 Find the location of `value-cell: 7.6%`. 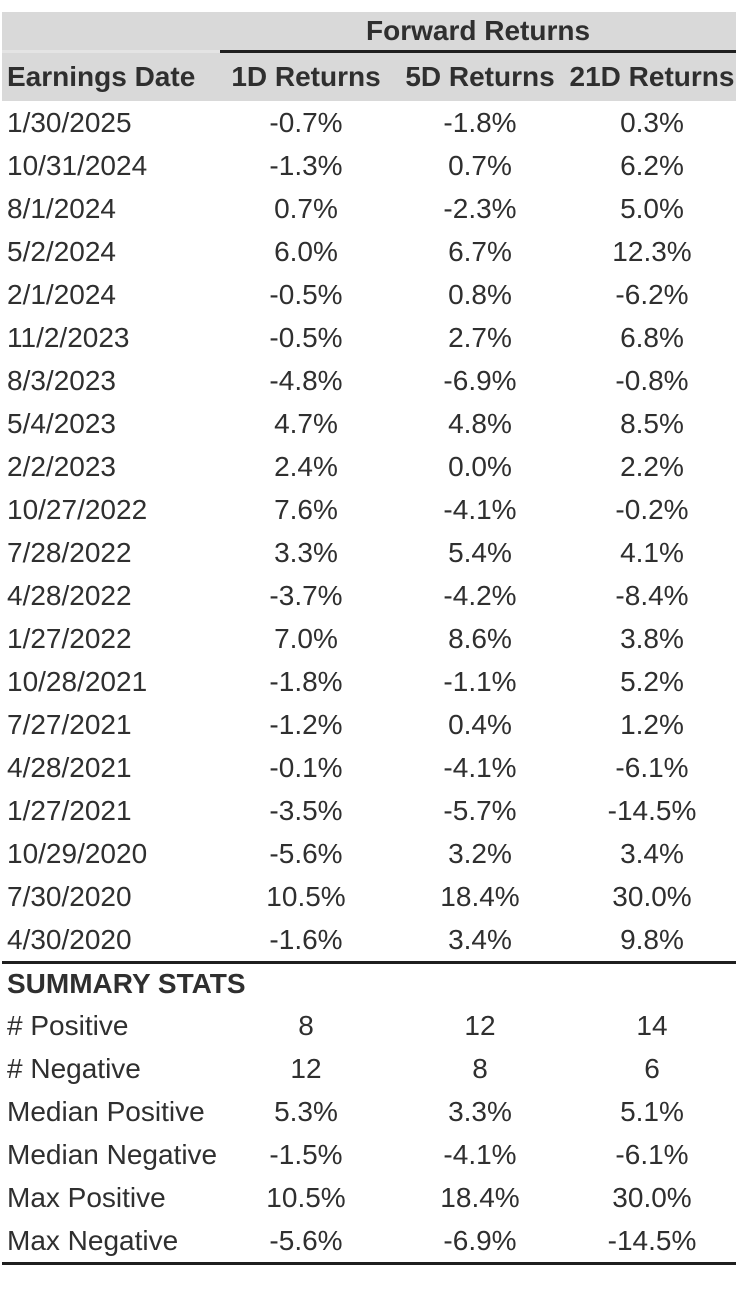

value-cell: 7.6% is located at coordinates (306, 509).